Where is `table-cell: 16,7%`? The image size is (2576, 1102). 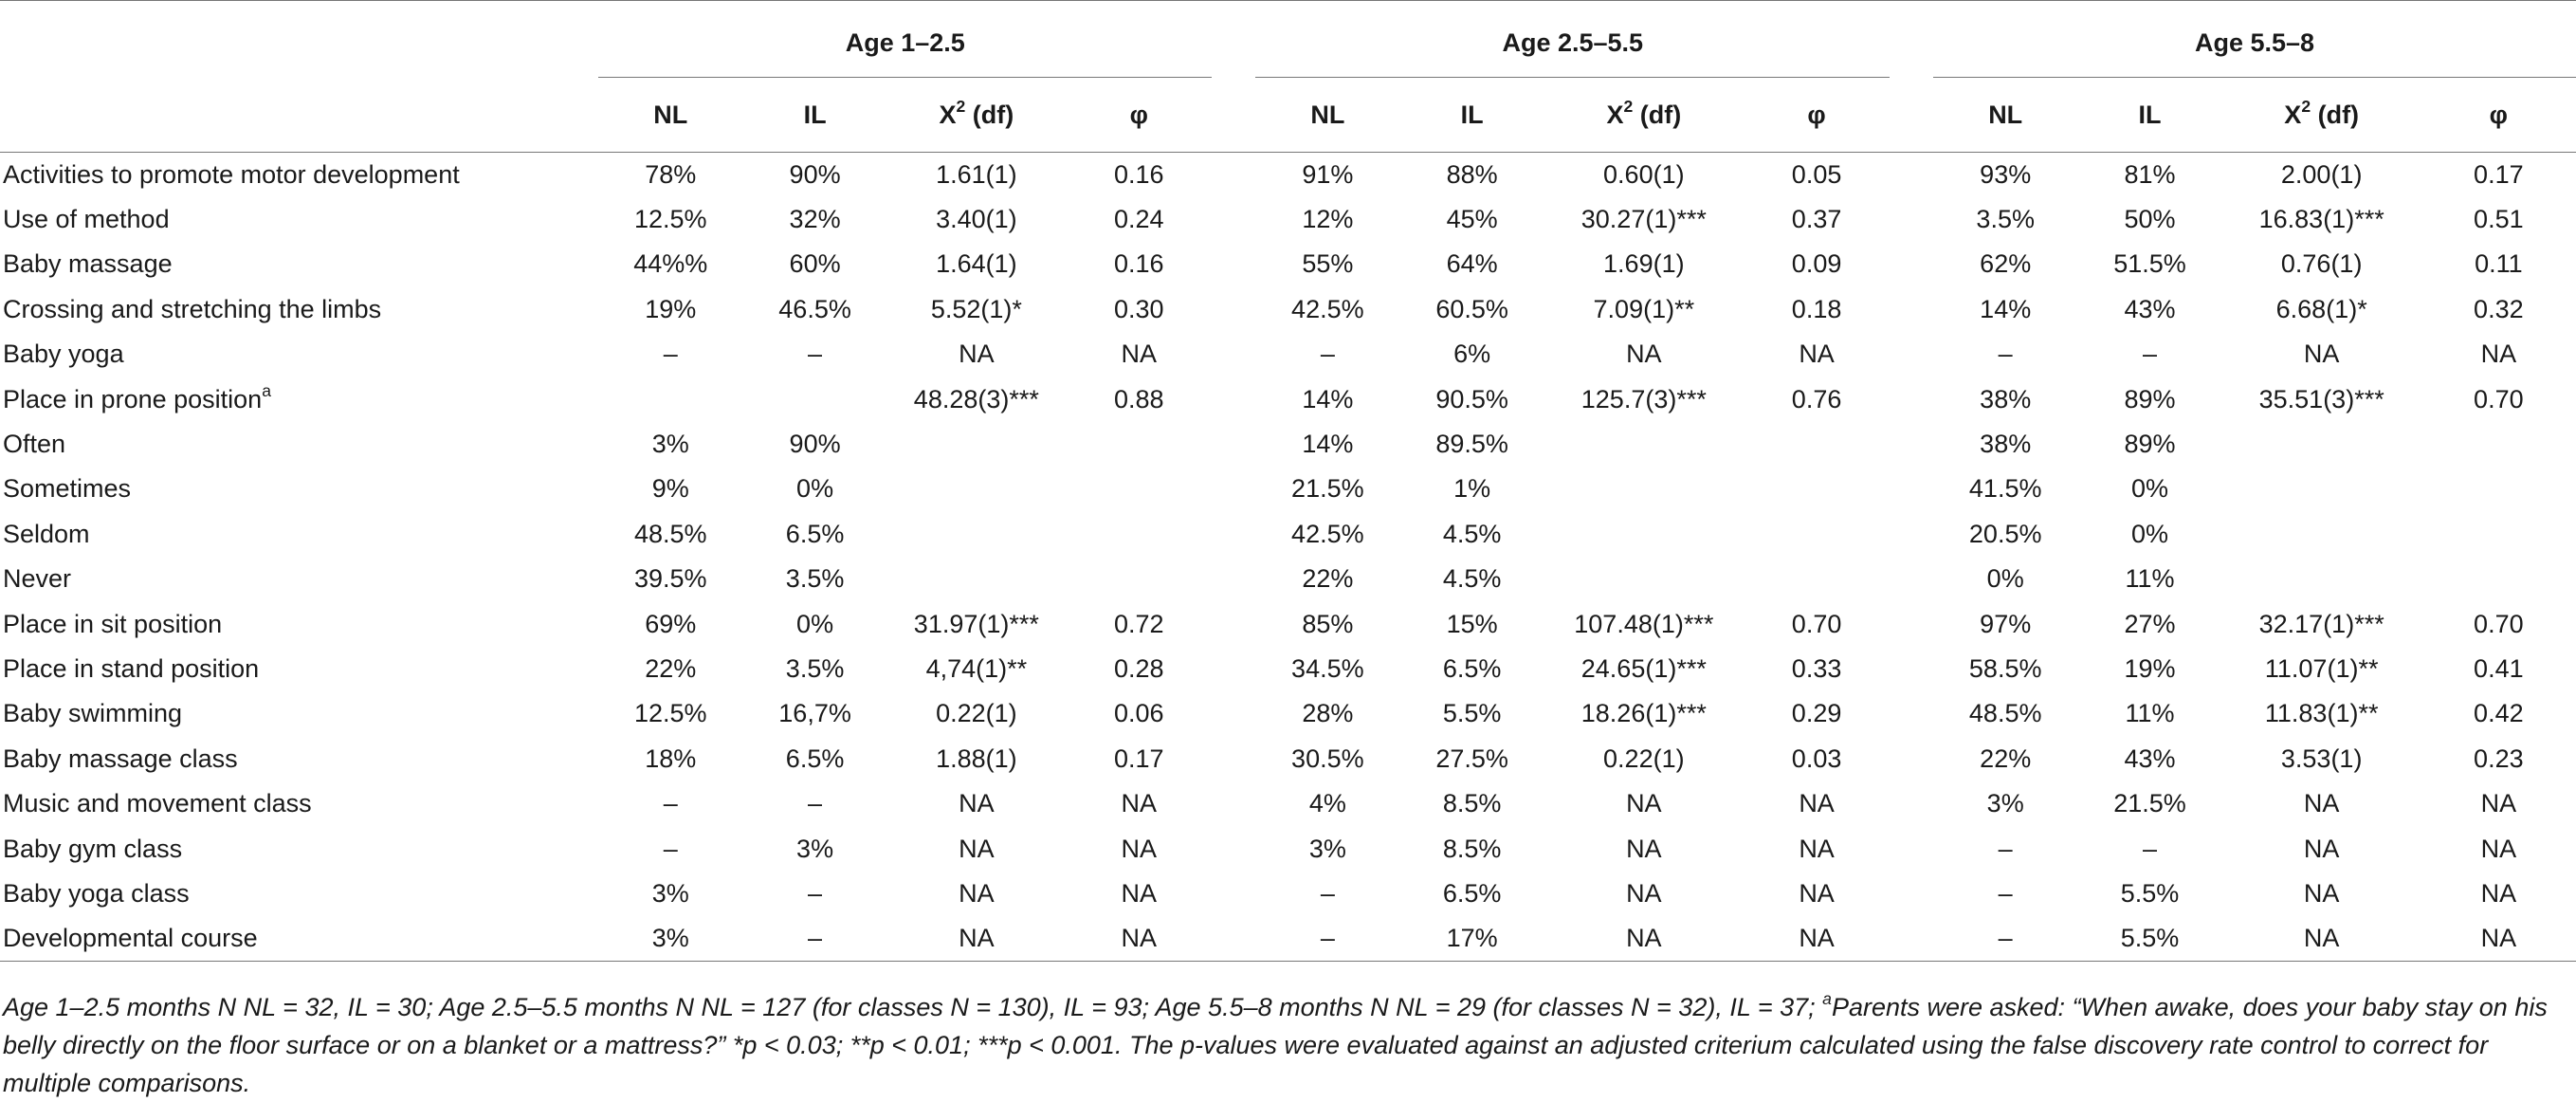
table-cell: 16,7% is located at coordinates (814, 713).